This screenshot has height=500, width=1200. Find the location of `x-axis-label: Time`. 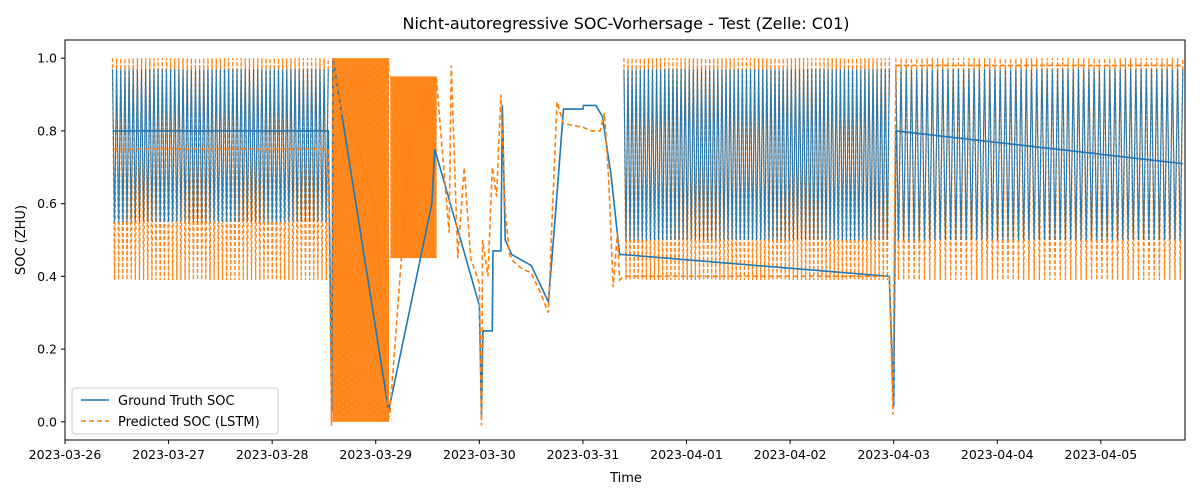

x-axis-label: Time is located at coordinates (625, 478).